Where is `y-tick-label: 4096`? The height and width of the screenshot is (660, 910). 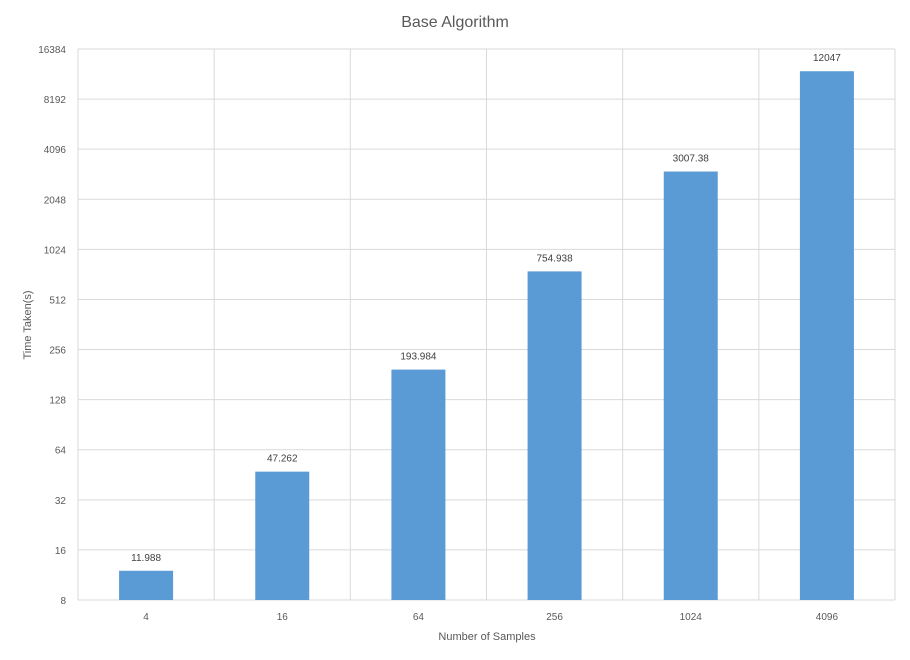
y-tick-label: 4096 is located at coordinates (55, 150).